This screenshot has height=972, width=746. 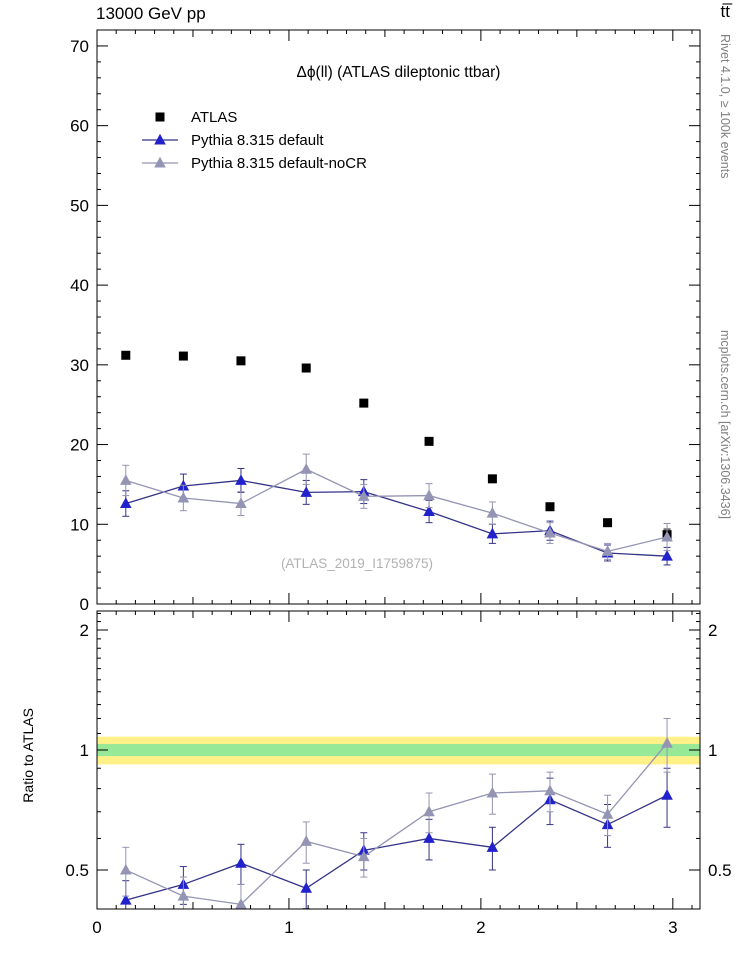 I want to click on ratio-bands, so click(x=398, y=750).